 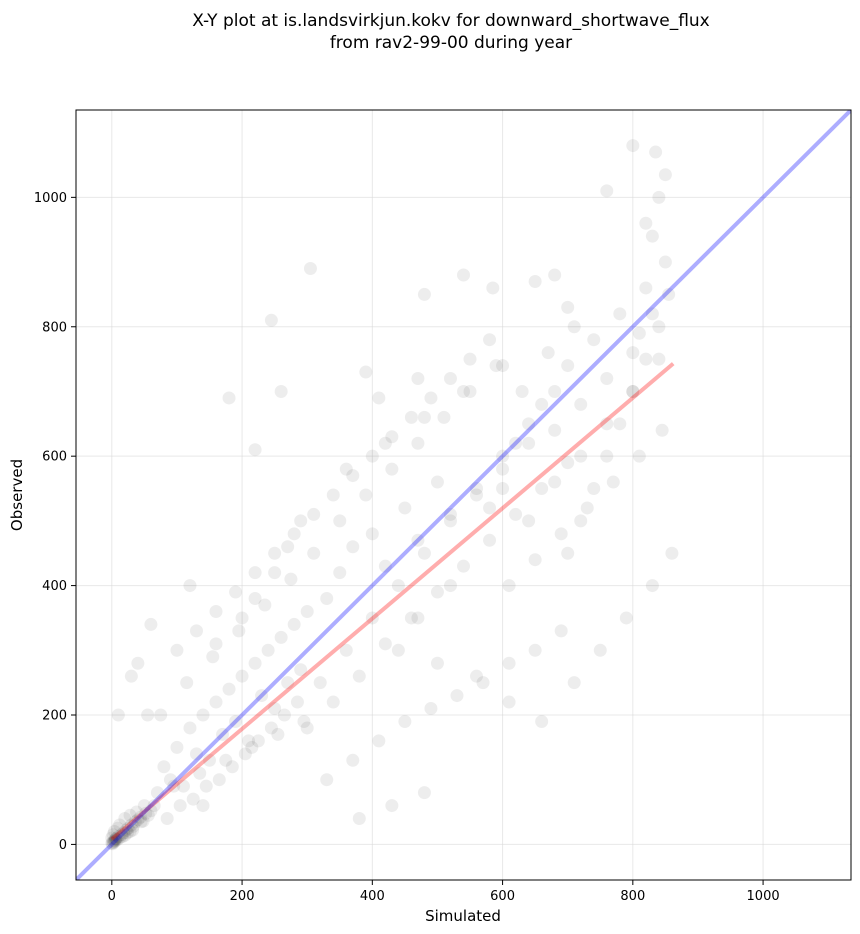 What do you see at coordinates (17, 495) in the screenshot?
I see `y-axis-label: Observed` at bounding box center [17, 495].